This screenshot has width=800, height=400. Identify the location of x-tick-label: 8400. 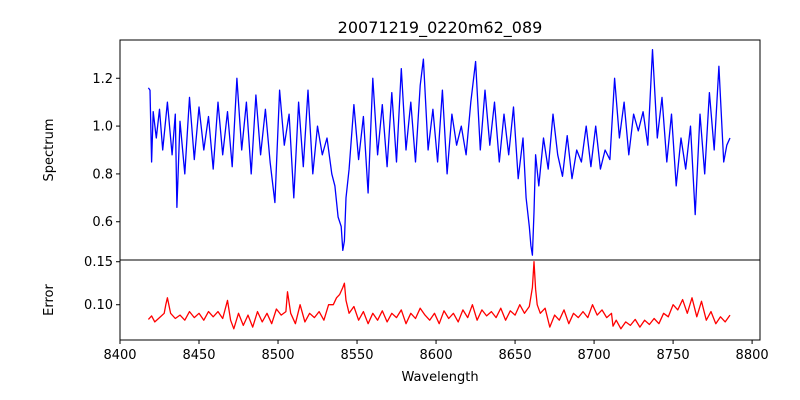
(119, 355).